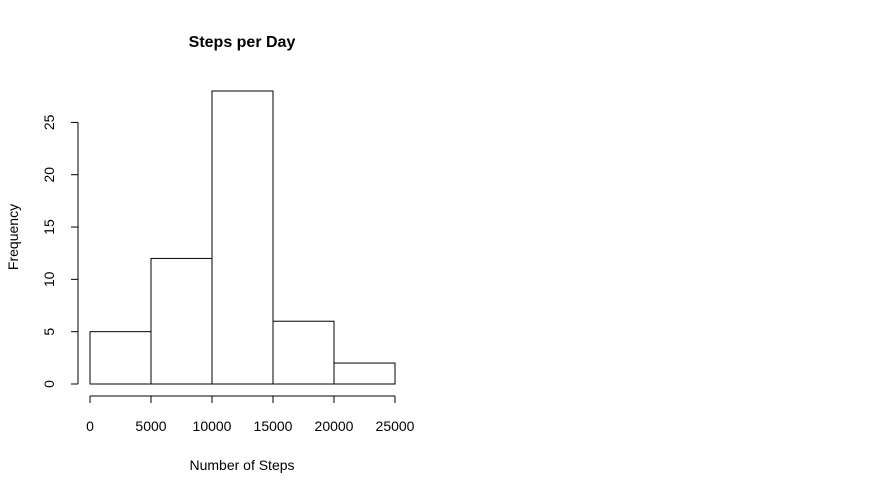  Describe the element at coordinates (49, 122) in the screenshot. I see `y-tick-label-5: 25` at that location.